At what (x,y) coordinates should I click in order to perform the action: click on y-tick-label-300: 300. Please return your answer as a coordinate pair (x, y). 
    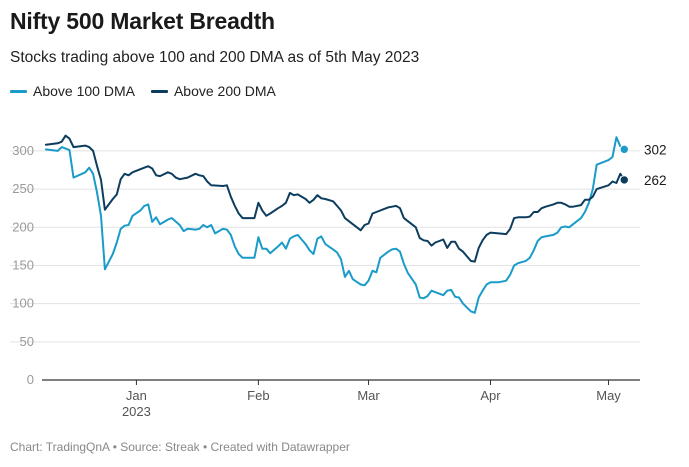
    Looking at the image, I should click on (23, 150).